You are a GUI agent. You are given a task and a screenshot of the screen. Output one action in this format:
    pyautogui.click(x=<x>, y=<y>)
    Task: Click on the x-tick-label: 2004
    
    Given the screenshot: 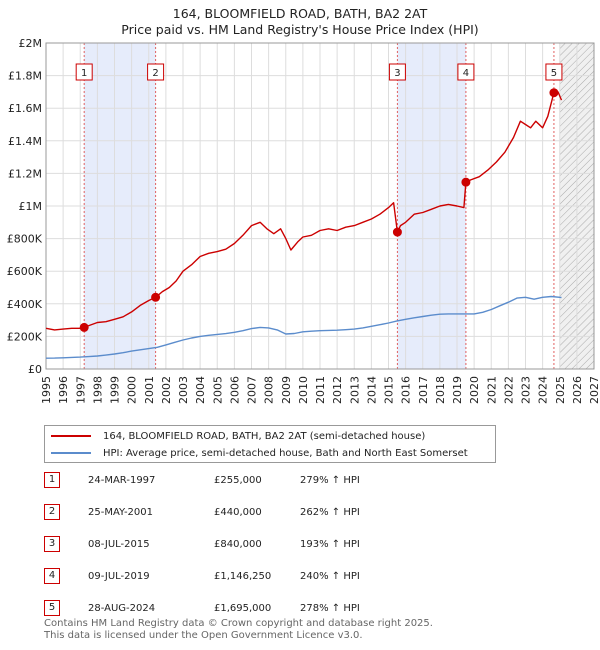 What is the action you would take?
    pyautogui.click(x=200, y=390)
    